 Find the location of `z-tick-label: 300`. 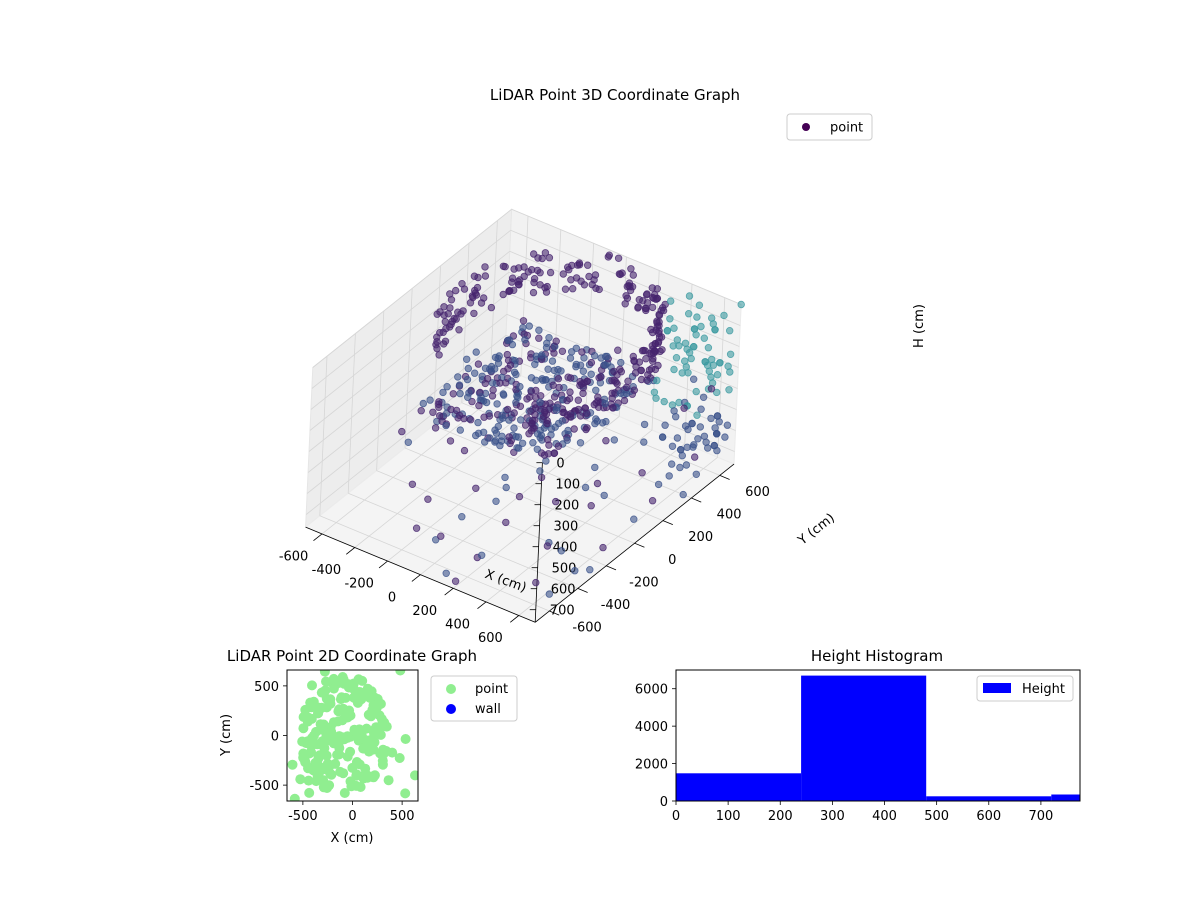

z-tick-label: 300 is located at coordinates (566, 527).